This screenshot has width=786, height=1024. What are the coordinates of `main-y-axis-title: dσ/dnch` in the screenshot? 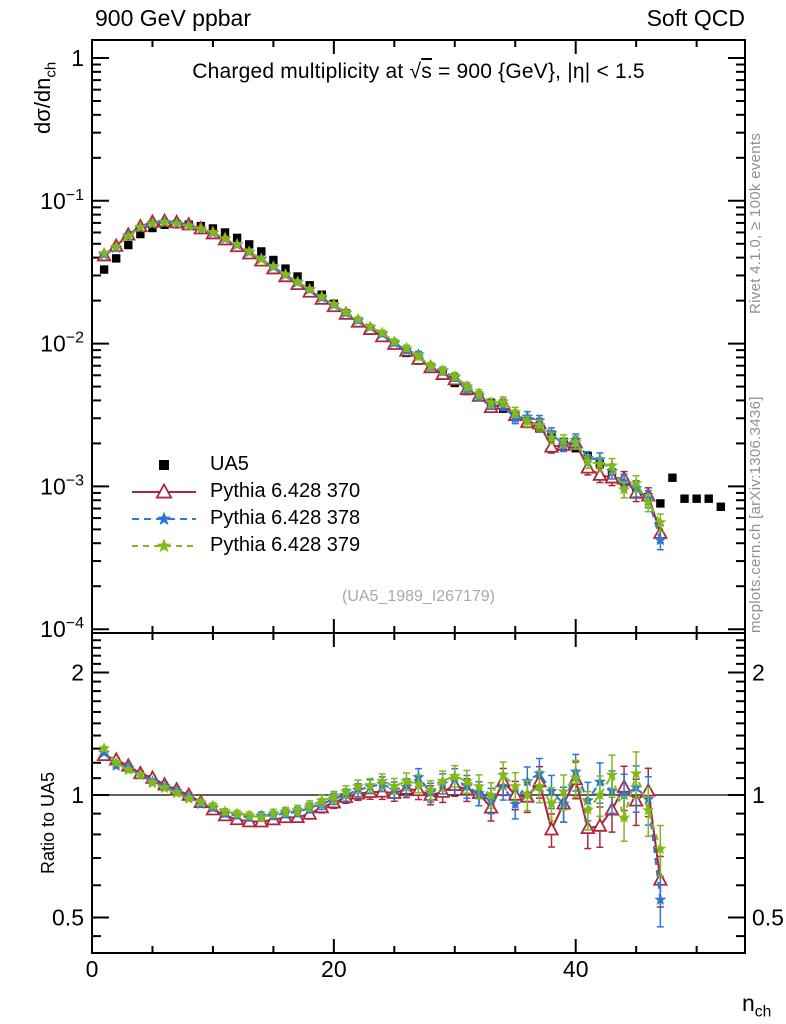 It's located at (44, 98).